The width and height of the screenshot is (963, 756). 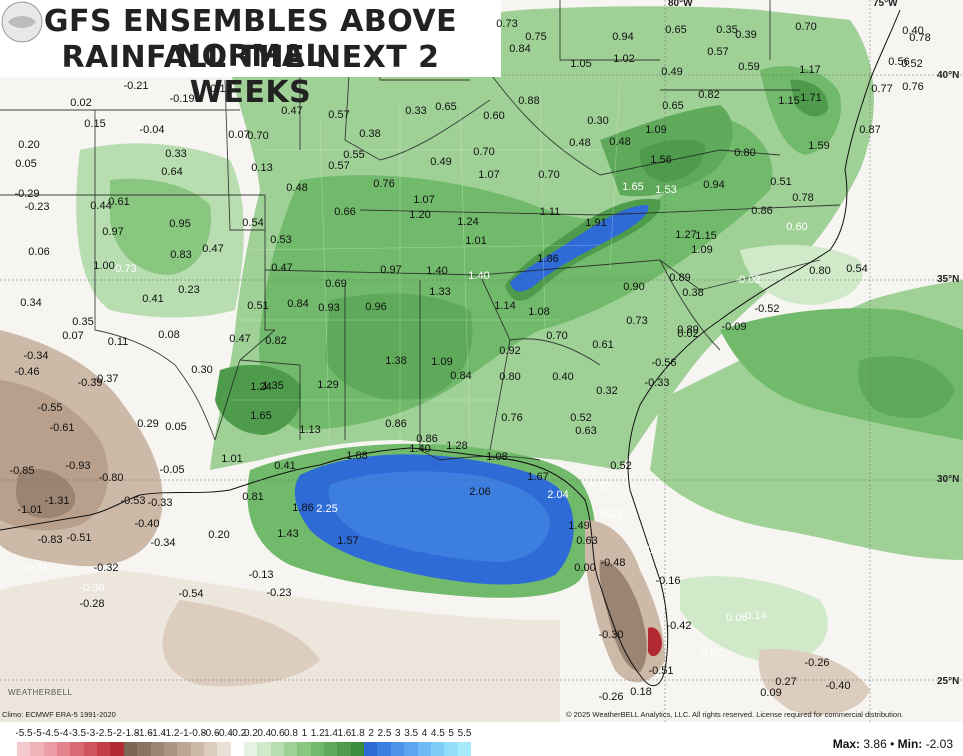 What do you see at coordinates (613, 563) in the screenshot?
I see `map-value: -0.48` at bounding box center [613, 563].